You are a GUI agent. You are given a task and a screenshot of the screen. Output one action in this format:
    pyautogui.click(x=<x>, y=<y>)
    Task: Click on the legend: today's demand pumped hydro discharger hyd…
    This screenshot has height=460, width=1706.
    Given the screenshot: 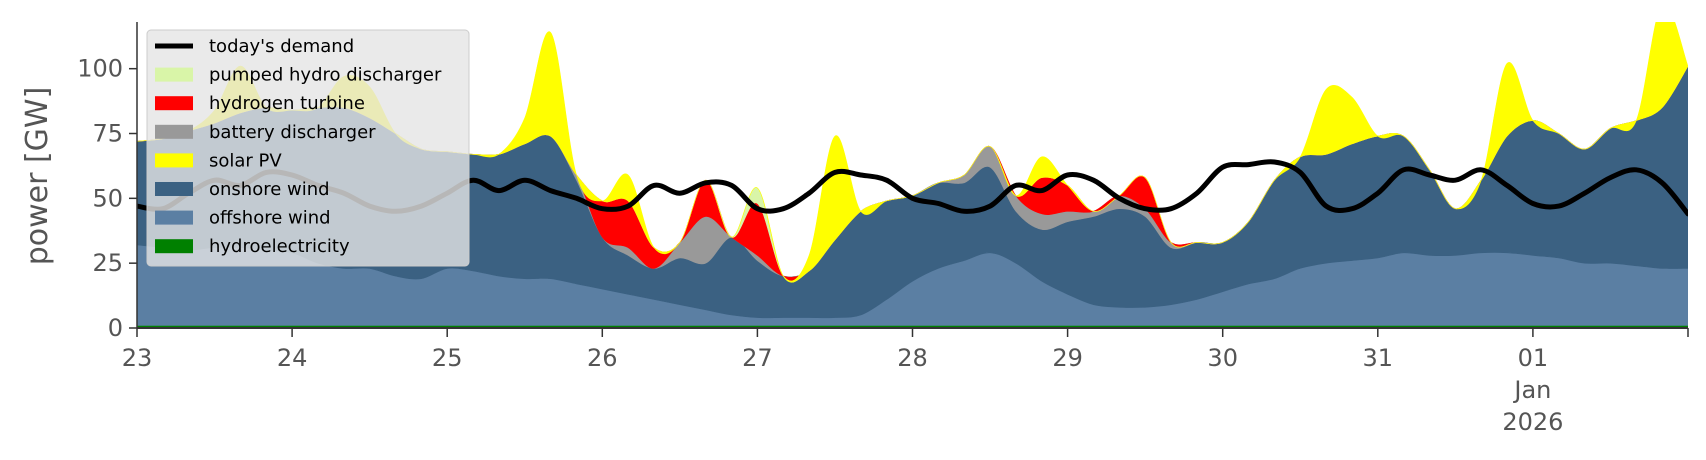 What is the action you would take?
    pyautogui.click(x=308, y=148)
    